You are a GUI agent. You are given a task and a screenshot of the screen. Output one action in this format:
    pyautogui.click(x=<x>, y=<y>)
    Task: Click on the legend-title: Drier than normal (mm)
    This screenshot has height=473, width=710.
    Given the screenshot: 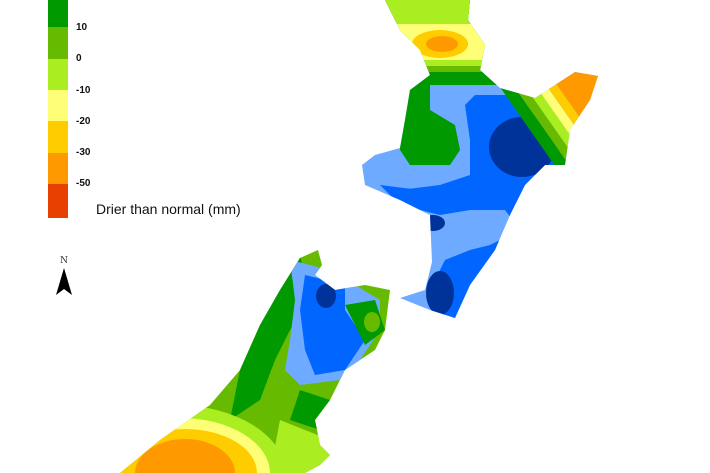 What is the action you would take?
    pyautogui.click(x=168, y=209)
    